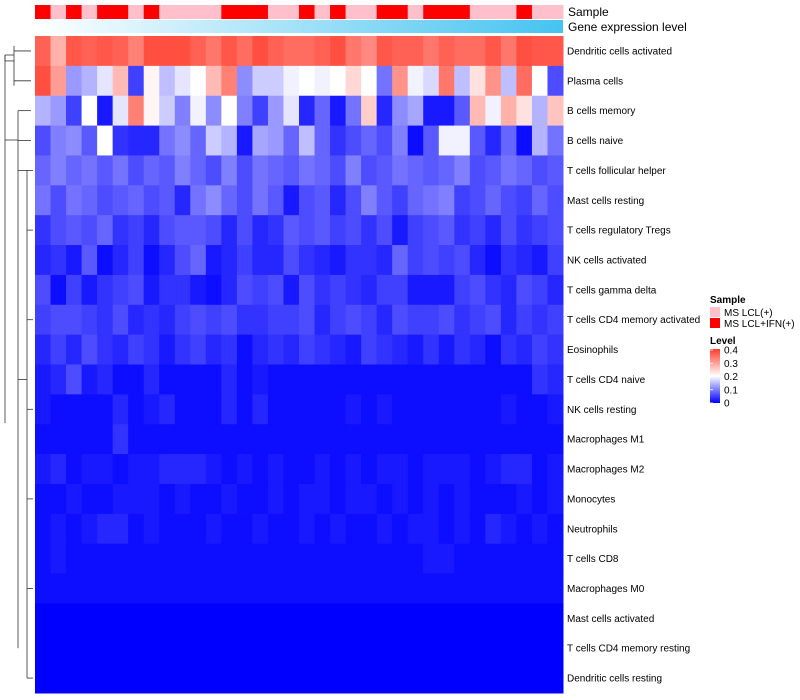  What do you see at coordinates (592, 350) in the screenshot?
I see `row-label: Eosinophils` at bounding box center [592, 350].